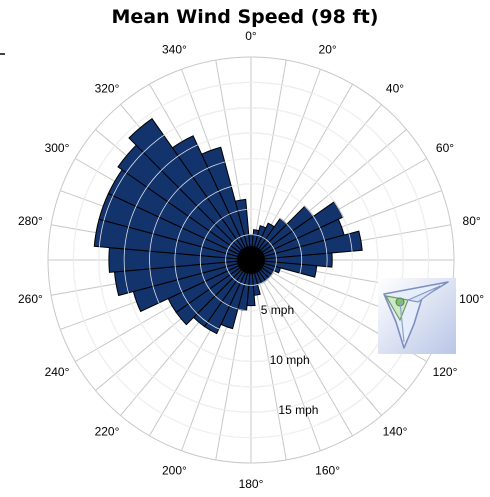  What do you see at coordinates (251, 484) in the screenshot?
I see `direction-label: 180°` at bounding box center [251, 484].